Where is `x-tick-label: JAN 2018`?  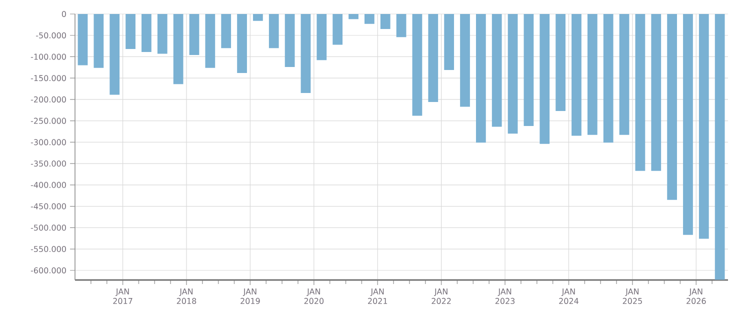 x-tick-label: JAN 2018 is located at coordinates (186, 296).